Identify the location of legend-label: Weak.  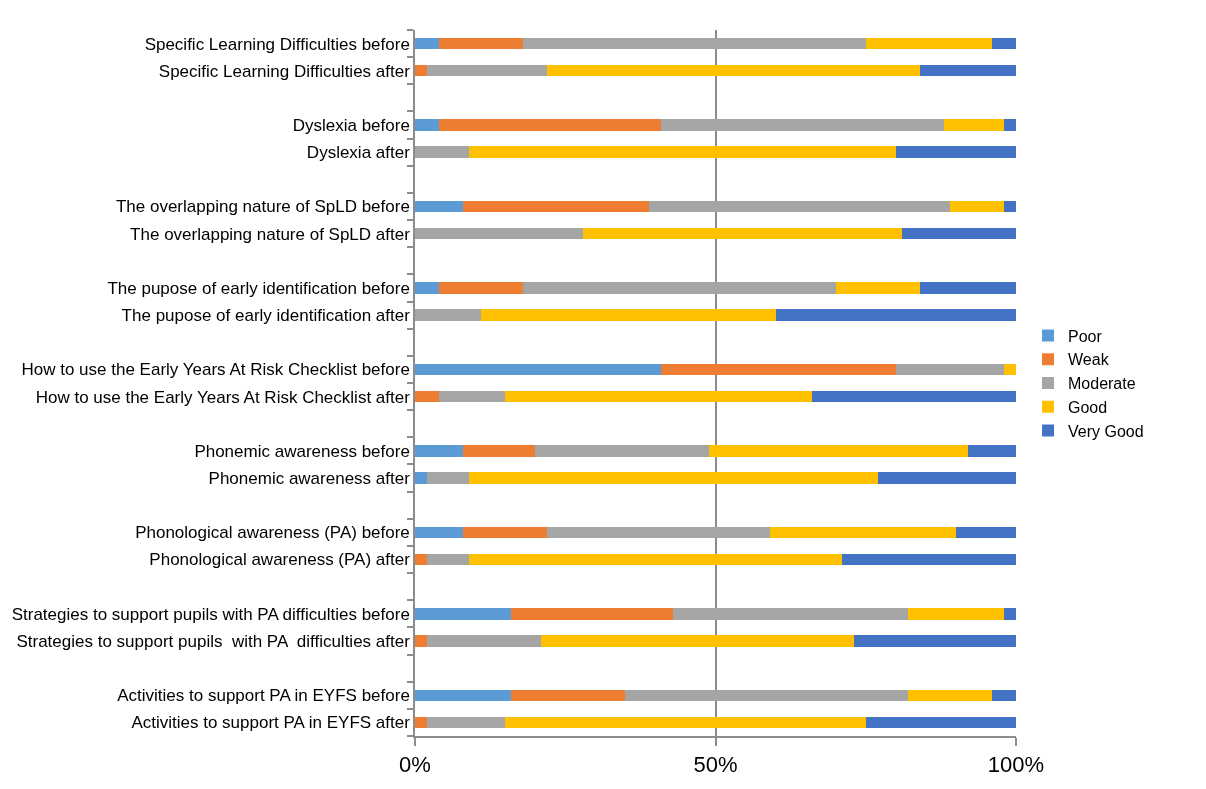
(1089, 360).